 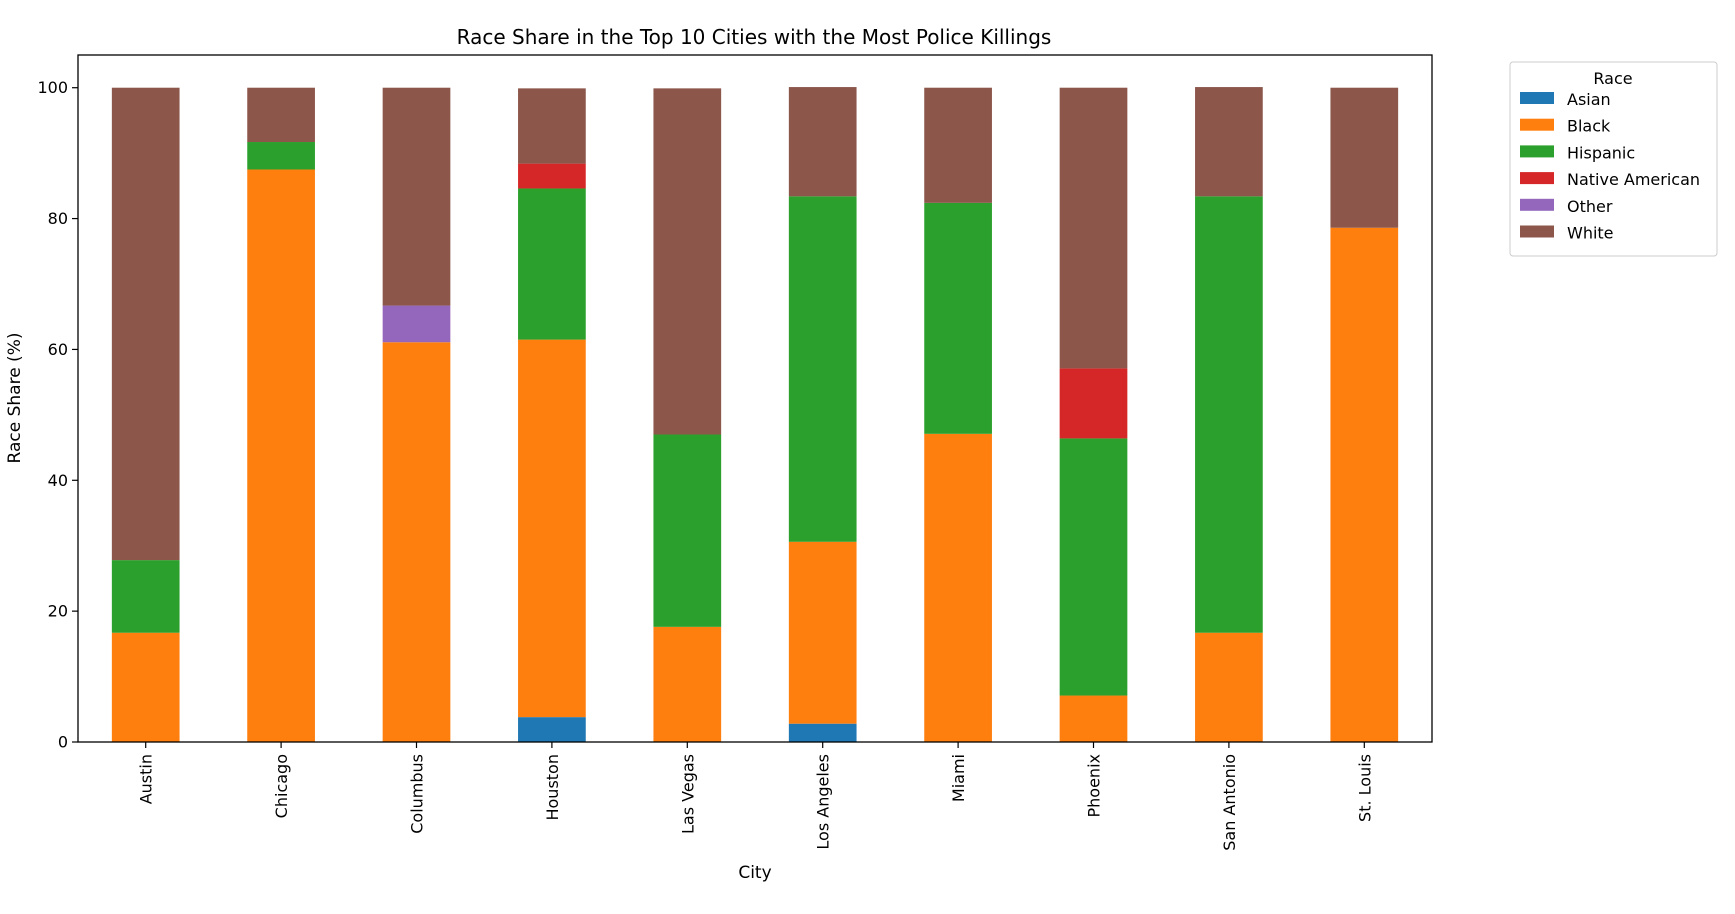 I want to click on x-tick-label: Austin, so click(x=146, y=779).